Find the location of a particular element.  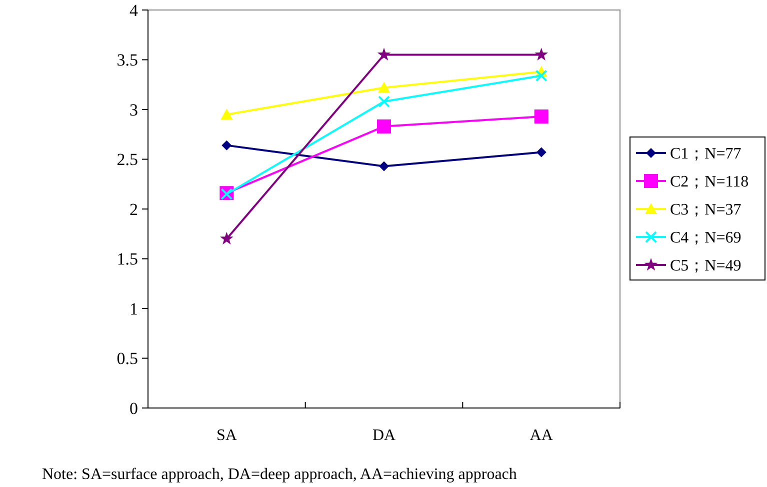

y-tick-label: 1.5 is located at coordinates (127, 259).